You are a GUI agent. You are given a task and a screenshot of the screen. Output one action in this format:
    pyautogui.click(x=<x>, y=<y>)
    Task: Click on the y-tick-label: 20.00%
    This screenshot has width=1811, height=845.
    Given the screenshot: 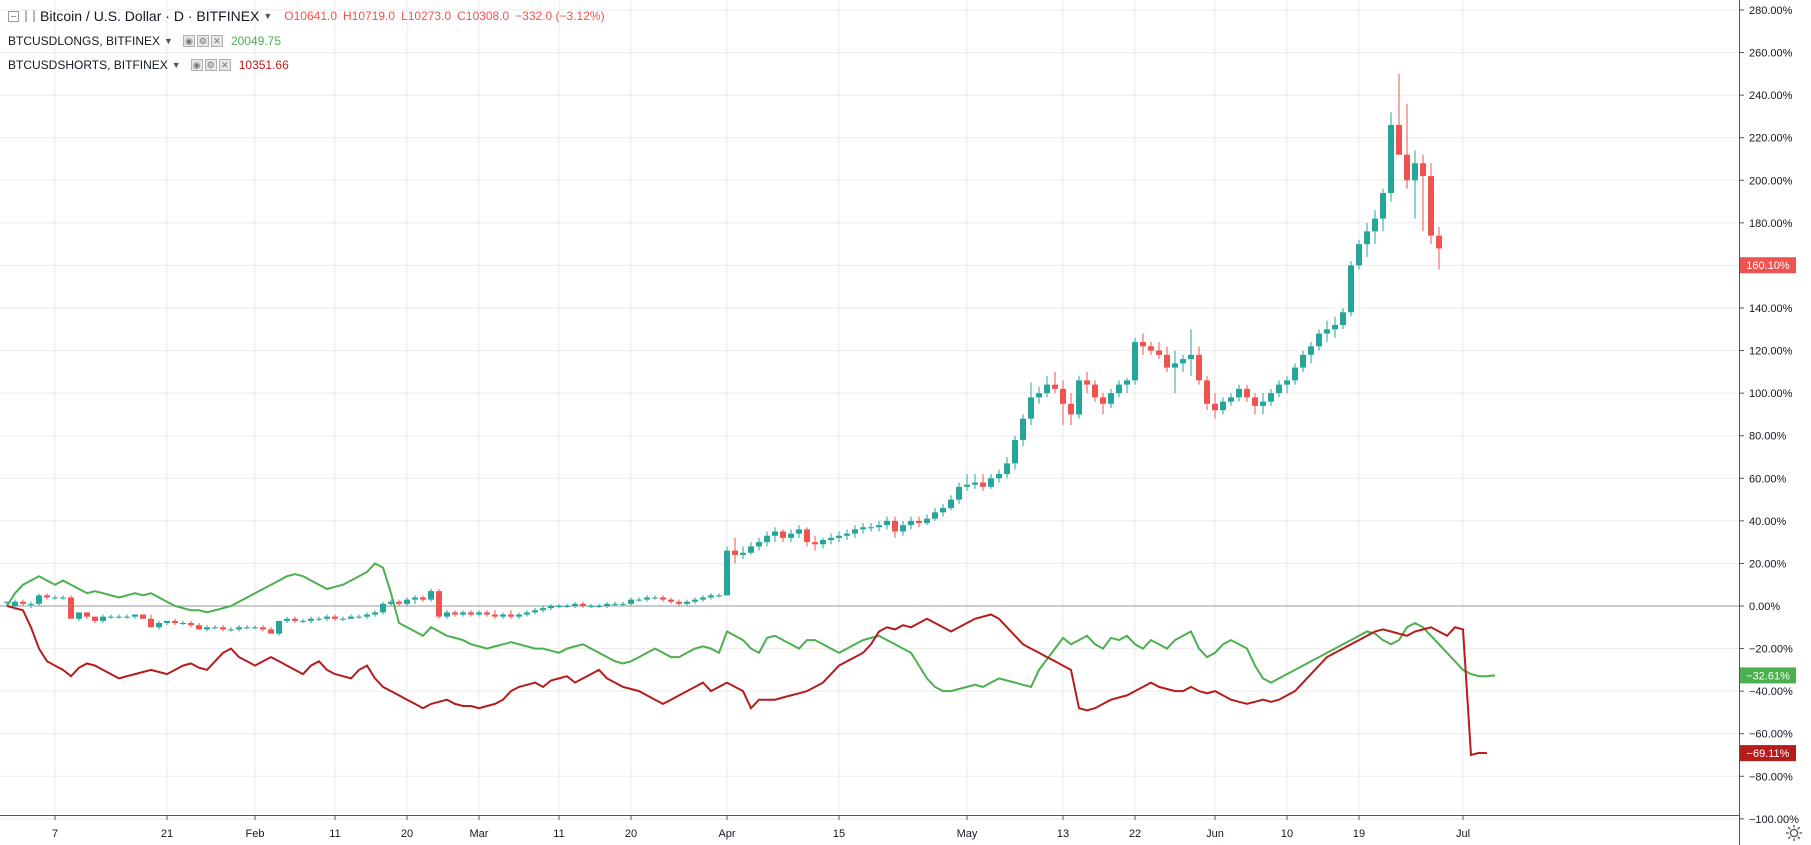 What is the action you would take?
    pyautogui.click(x=1768, y=564)
    